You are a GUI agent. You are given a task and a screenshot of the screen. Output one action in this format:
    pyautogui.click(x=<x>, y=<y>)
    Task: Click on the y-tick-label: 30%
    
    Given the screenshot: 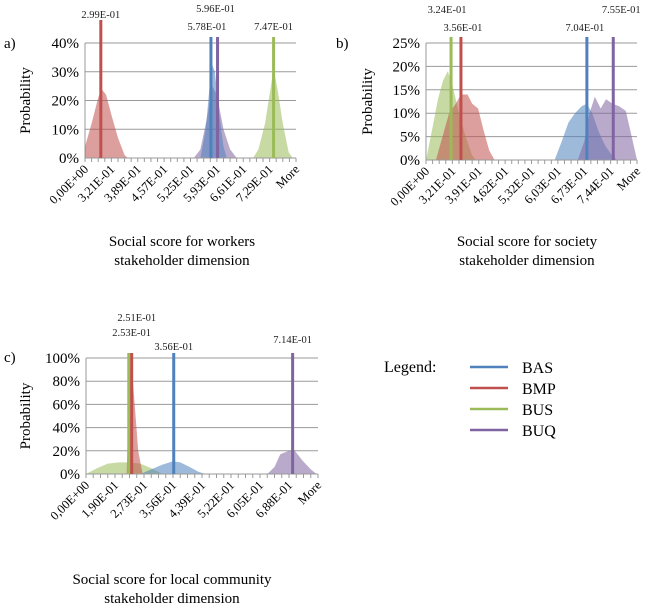 What is the action you would take?
    pyautogui.click(x=66, y=73)
    